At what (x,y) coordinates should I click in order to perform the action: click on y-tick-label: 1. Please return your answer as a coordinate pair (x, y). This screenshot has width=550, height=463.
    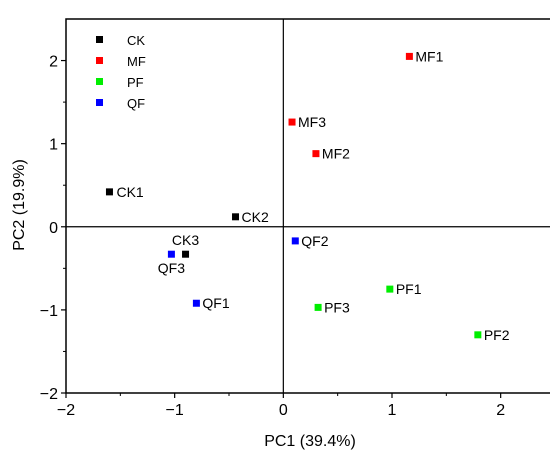
    Looking at the image, I should click on (53, 145).